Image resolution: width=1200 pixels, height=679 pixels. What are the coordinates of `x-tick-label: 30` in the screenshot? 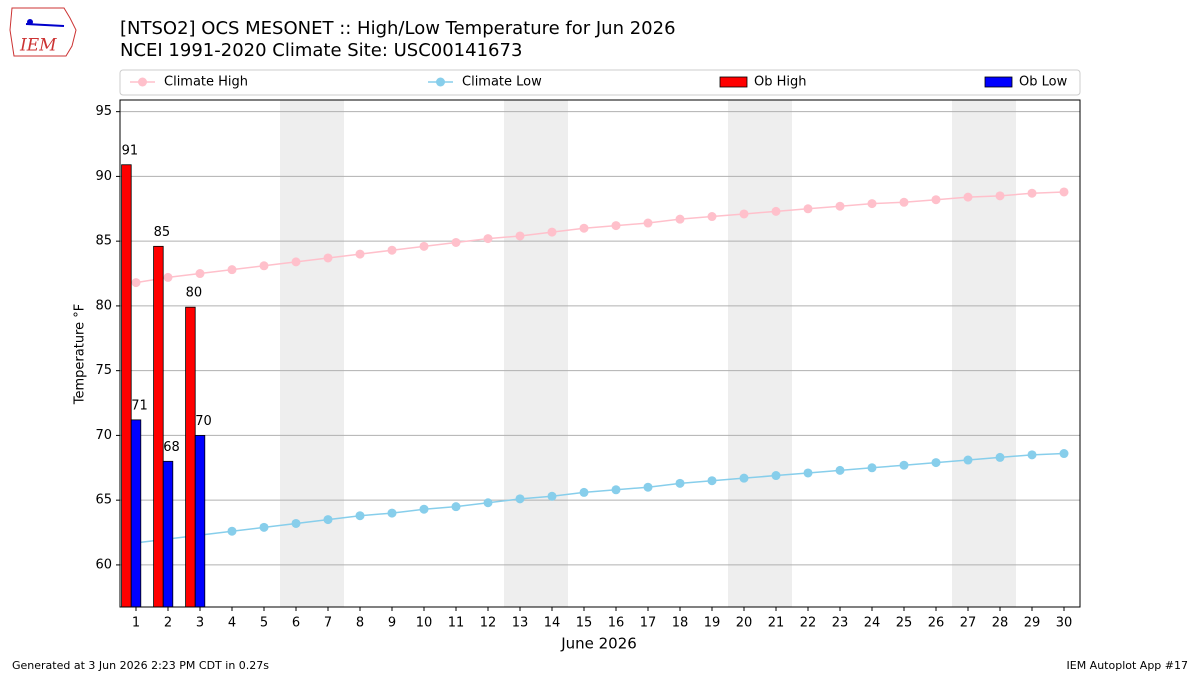 It's located at (1064, 623).